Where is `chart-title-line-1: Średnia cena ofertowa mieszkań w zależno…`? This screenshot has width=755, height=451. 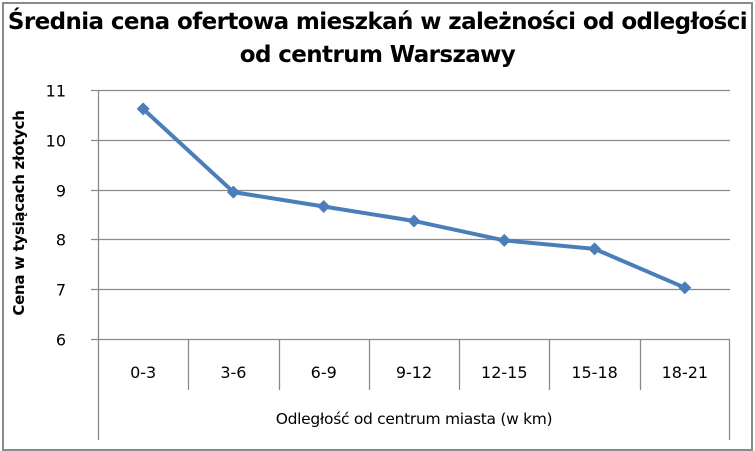 chart-title-line-1: Średnia cena ofertowa mieszkań w zależno… is located at coordinates (377, 22).